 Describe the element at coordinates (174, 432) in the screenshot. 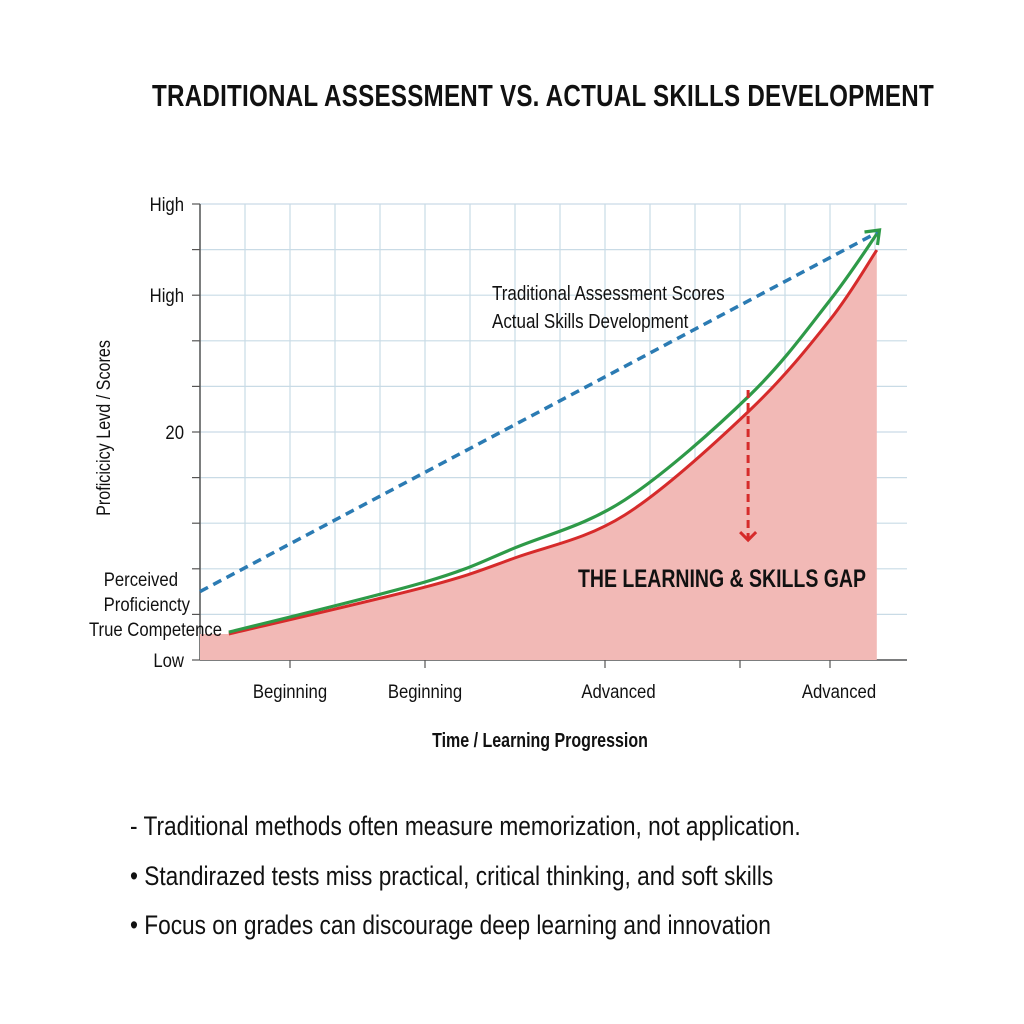

I see `y-tick-label: 20` at that location.